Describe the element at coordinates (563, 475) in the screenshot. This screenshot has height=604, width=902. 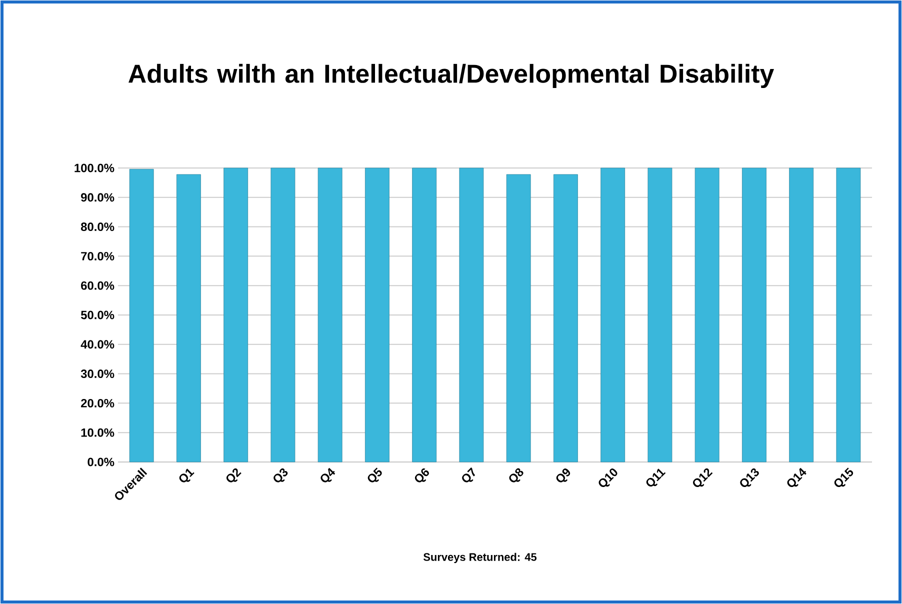
I see `x-tick-label: Q9` at that location.